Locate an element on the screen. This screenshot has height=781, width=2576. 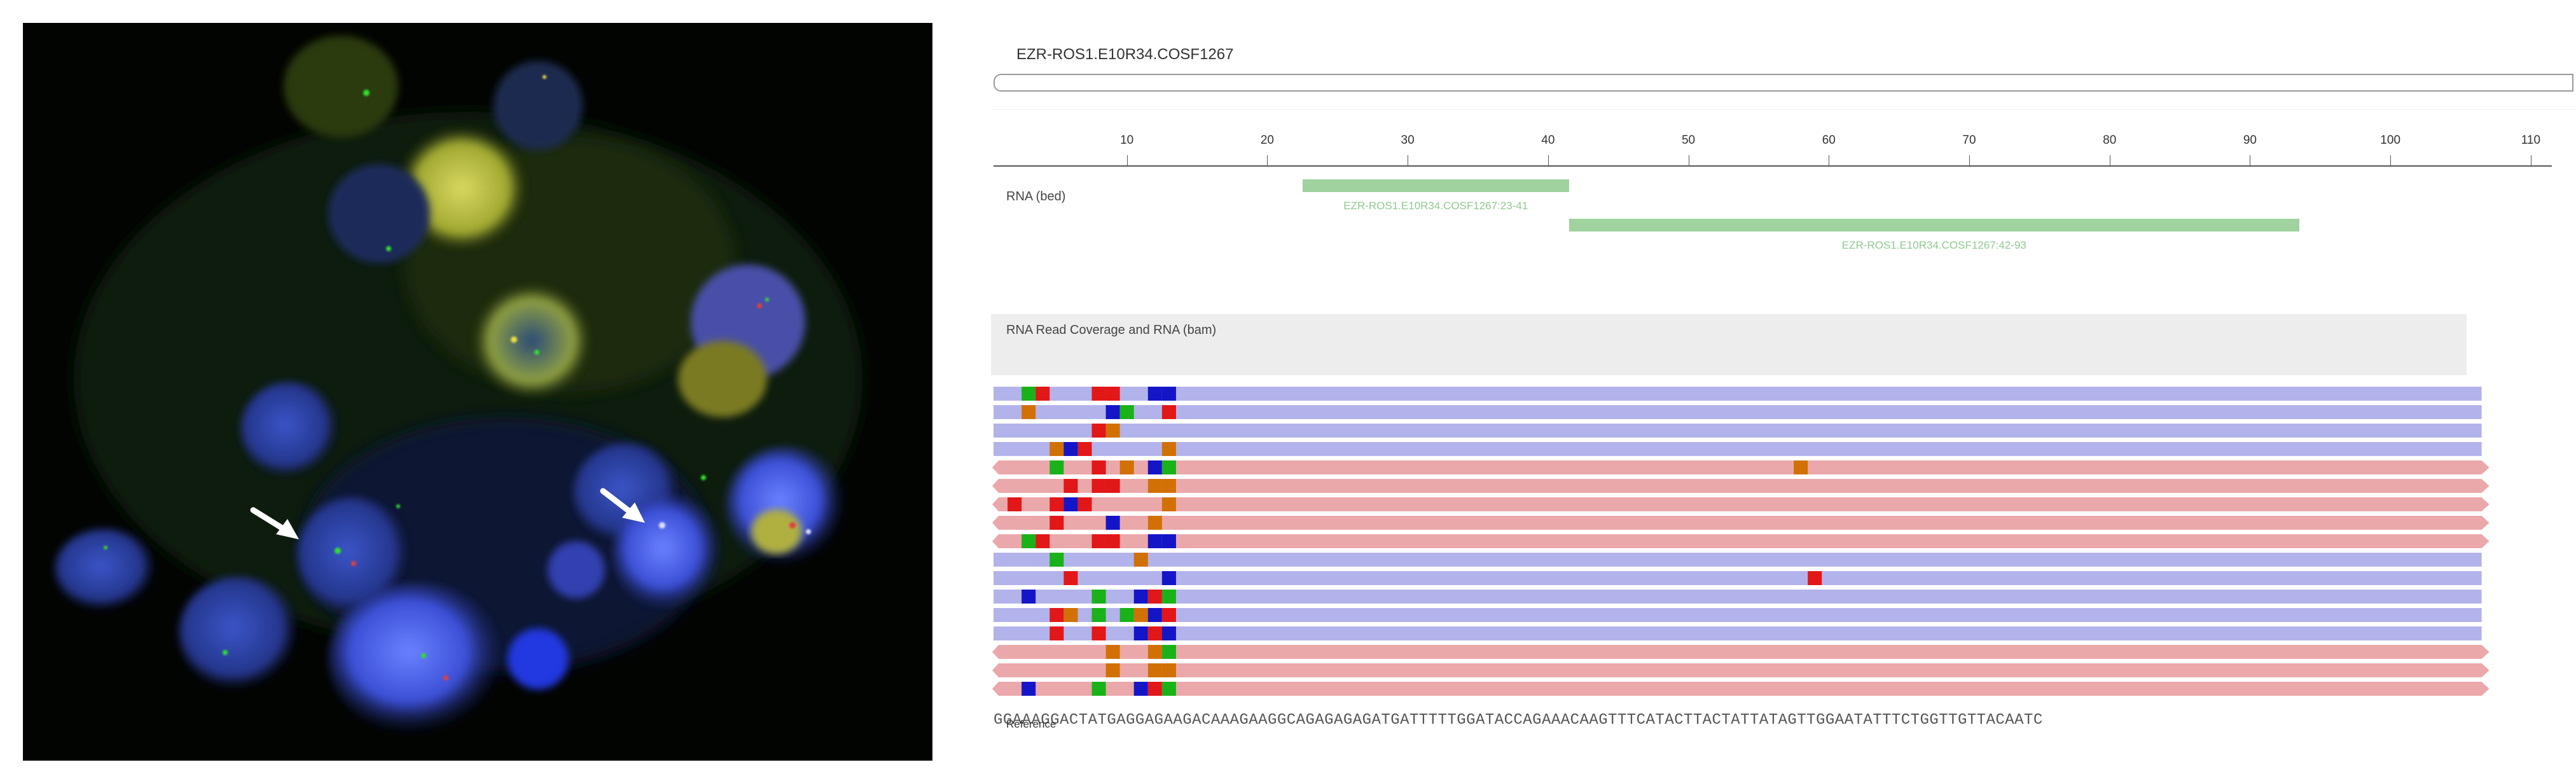
ruler-tick-label: 40 is located at coordinates (1548, 140).